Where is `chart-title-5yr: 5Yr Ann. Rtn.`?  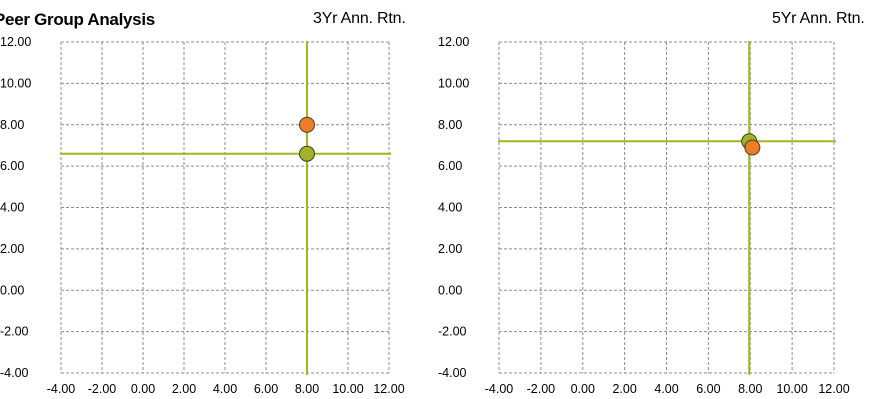 chart-title-5yr: 5Yr Ann. Rtn. is located at coordinates (818, 18).